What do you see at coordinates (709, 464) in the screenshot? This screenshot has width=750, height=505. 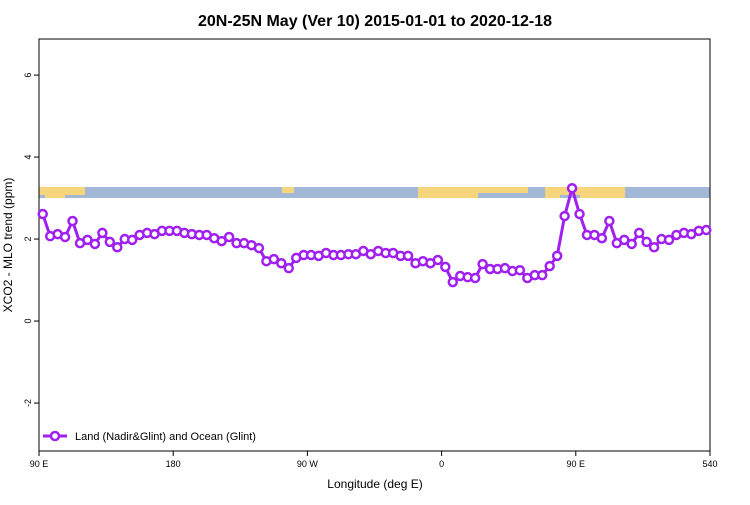 I see `x-tick-label: 540` at bounding box center [709, 464].